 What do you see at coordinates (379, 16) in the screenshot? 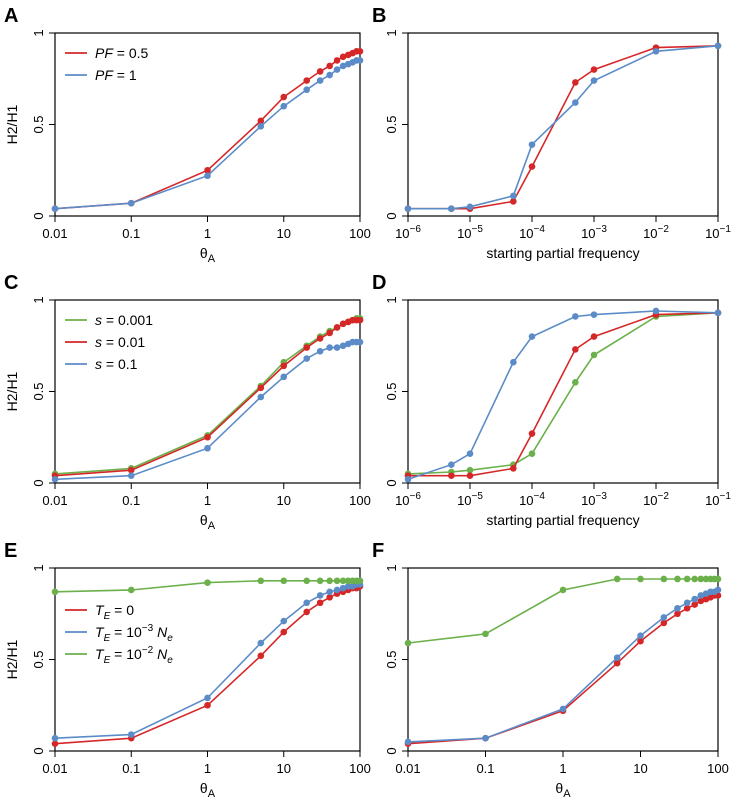
I see `panel-letter: B` at bounding box center [379, 16].